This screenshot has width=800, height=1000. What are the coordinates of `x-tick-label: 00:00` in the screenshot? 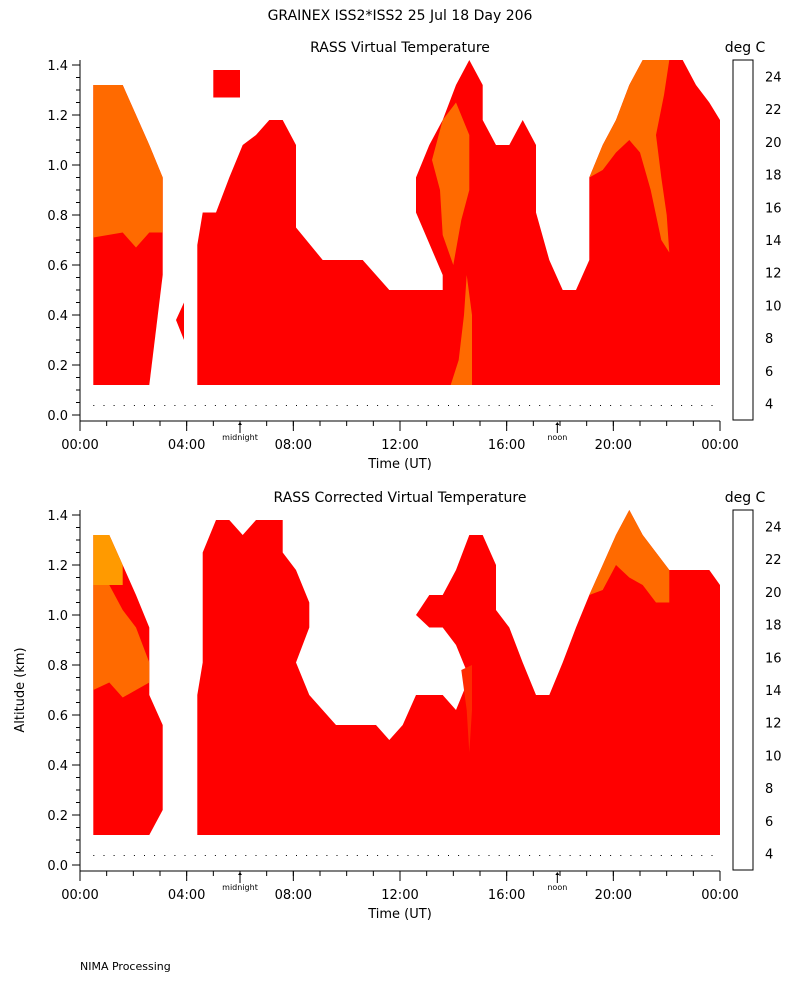 It's located at (719, 445).